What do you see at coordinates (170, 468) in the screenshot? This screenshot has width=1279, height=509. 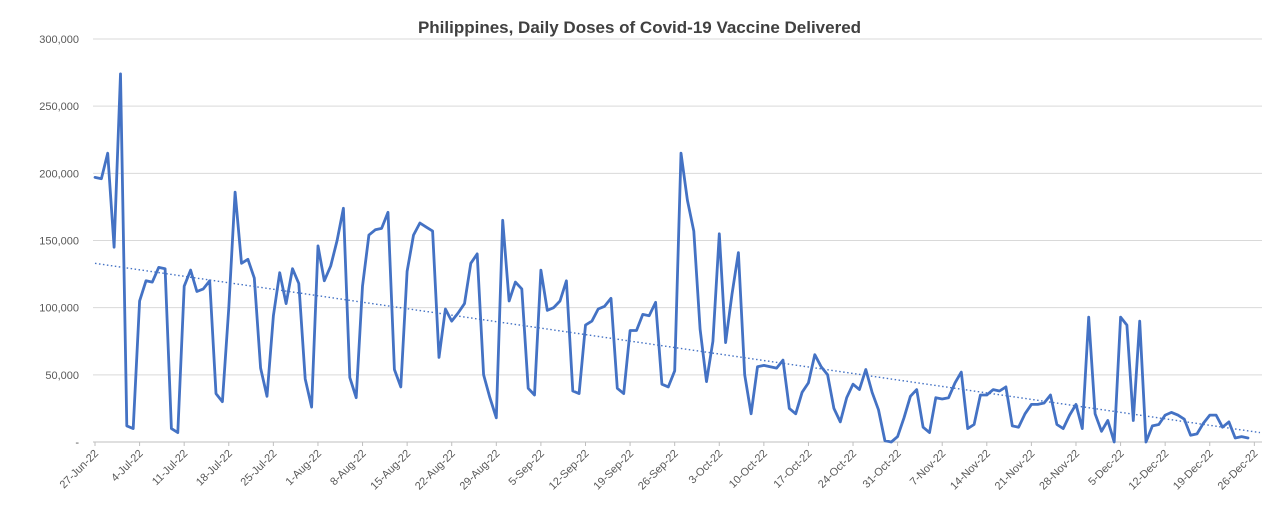 I see `x-tick-label: 11-Jul-22` at bounding box center [170, 468].